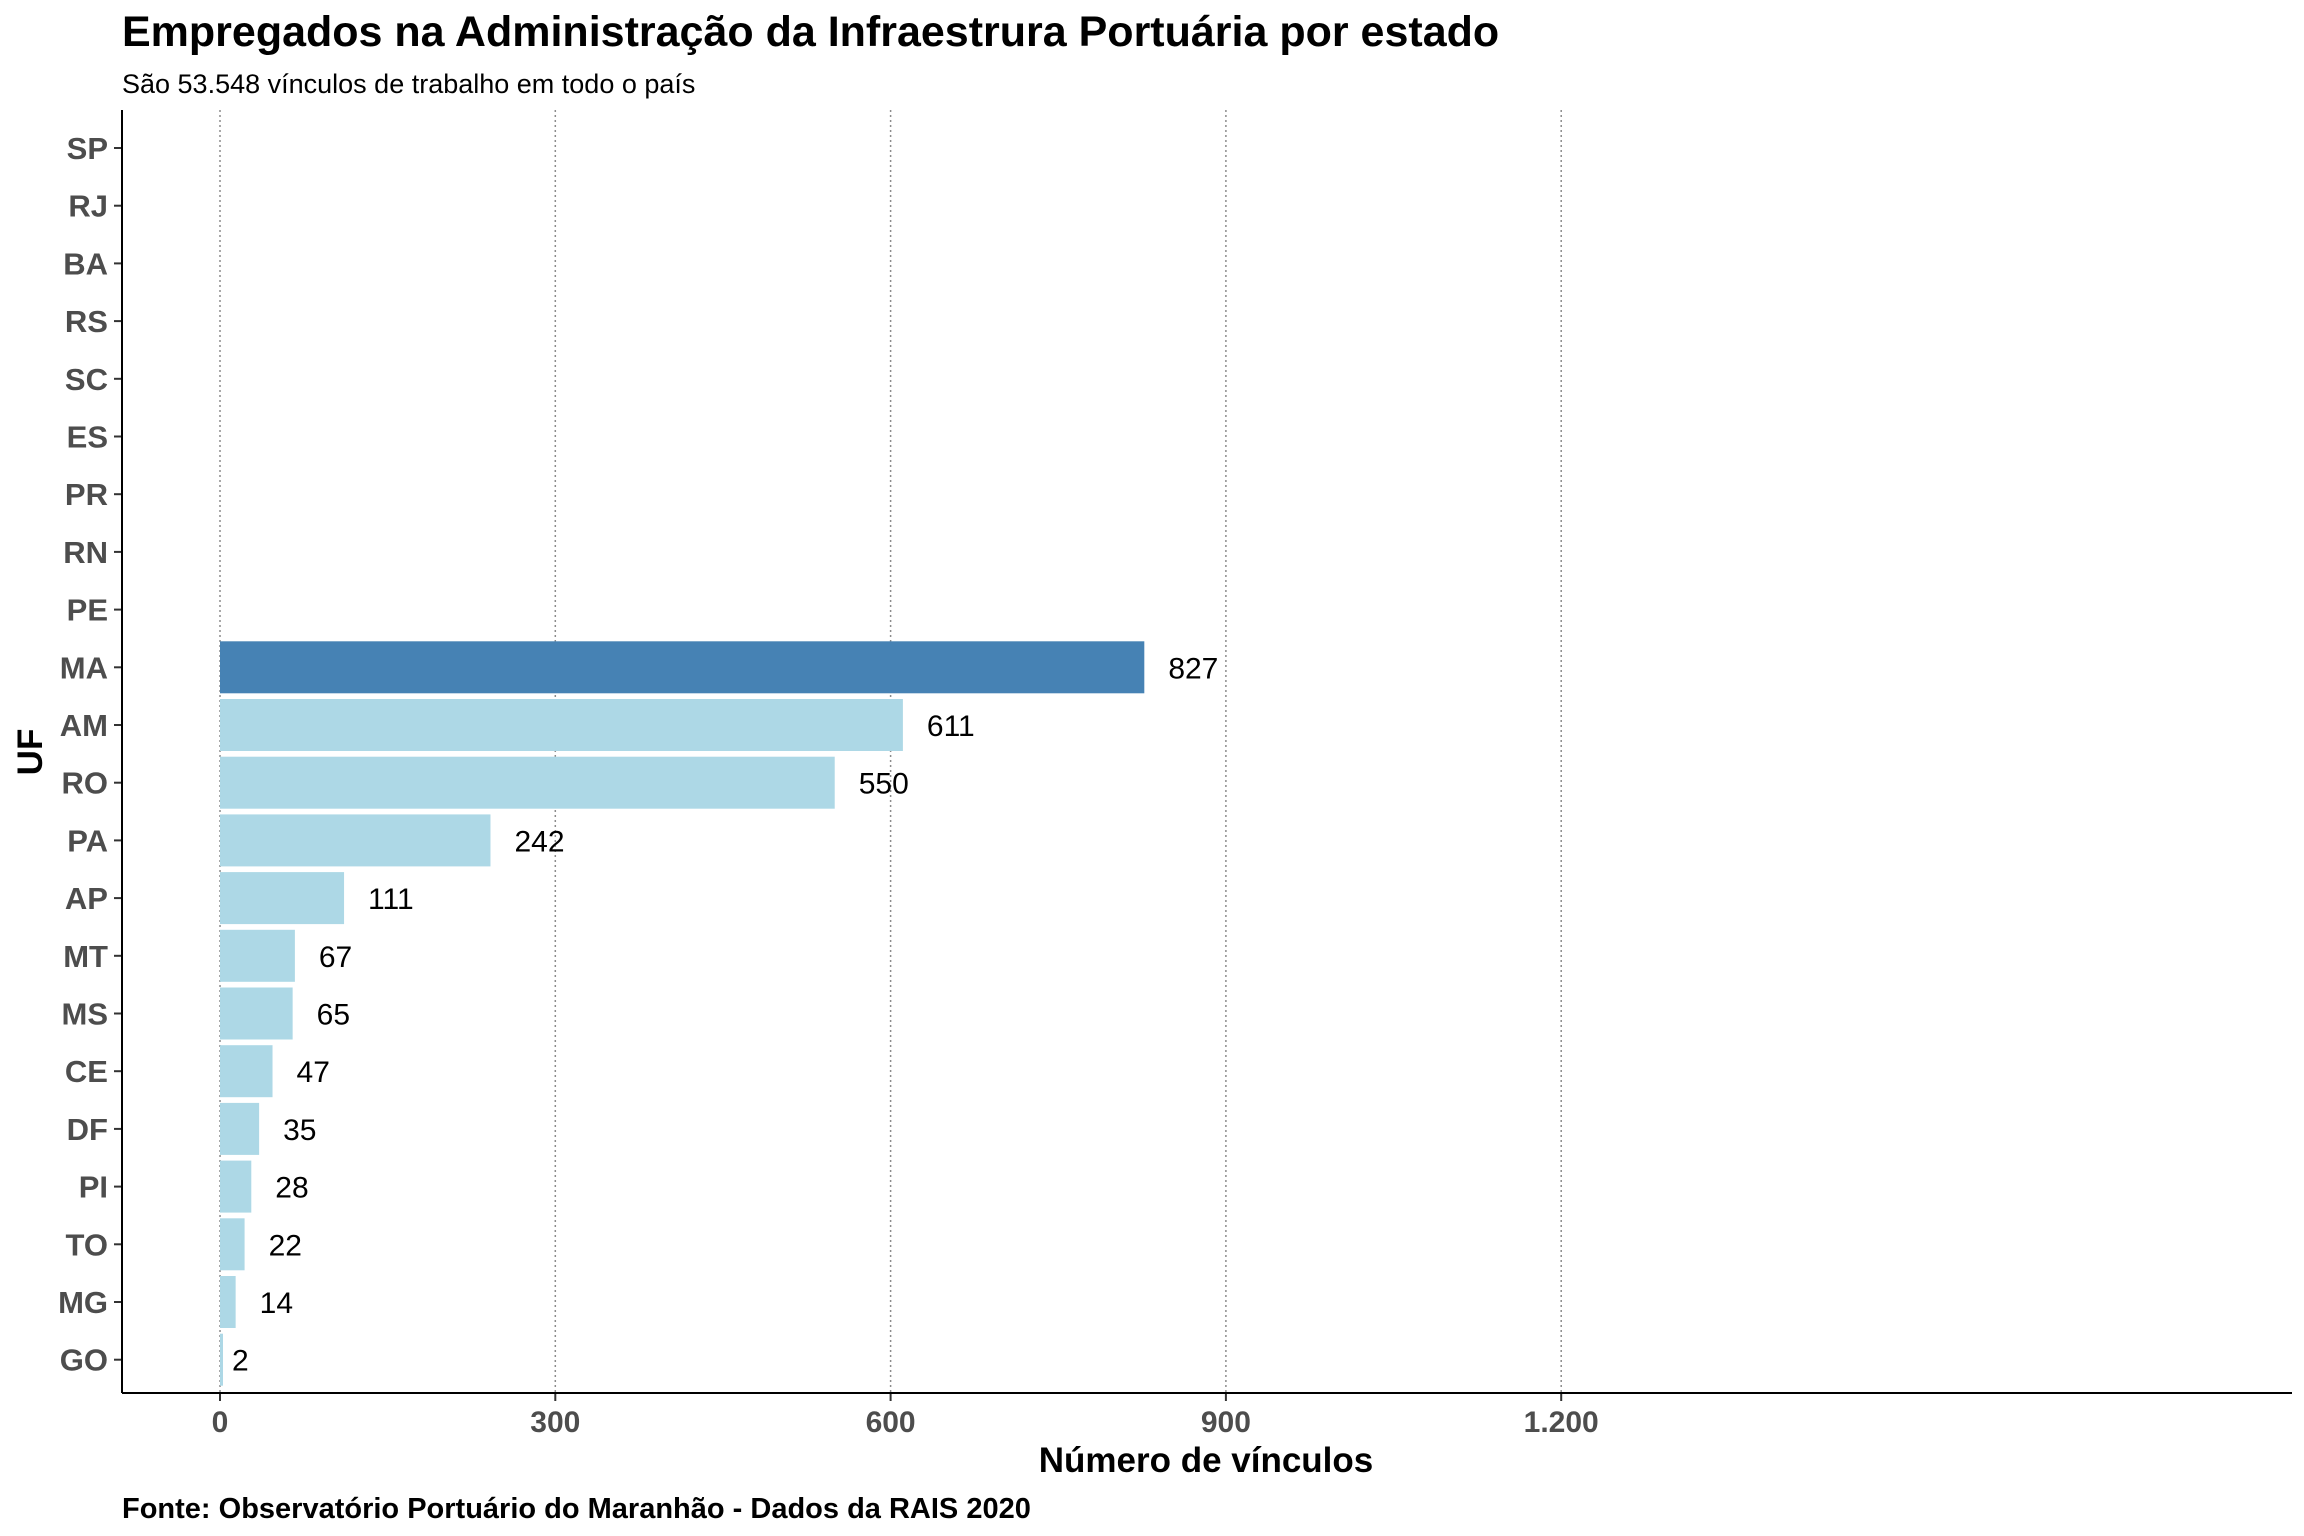 This screenshot has height=1536, width=2304. What do you see at coordinates (87, 1244) in the screenshot?
I see `y-tick-label-to: TO` at bounding box center [87, 1244].